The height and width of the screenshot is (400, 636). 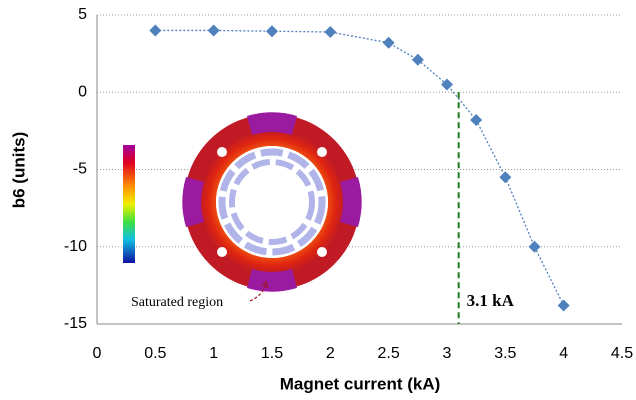 I want to click on x-tick-label: 0, so click(x=97, y=353).